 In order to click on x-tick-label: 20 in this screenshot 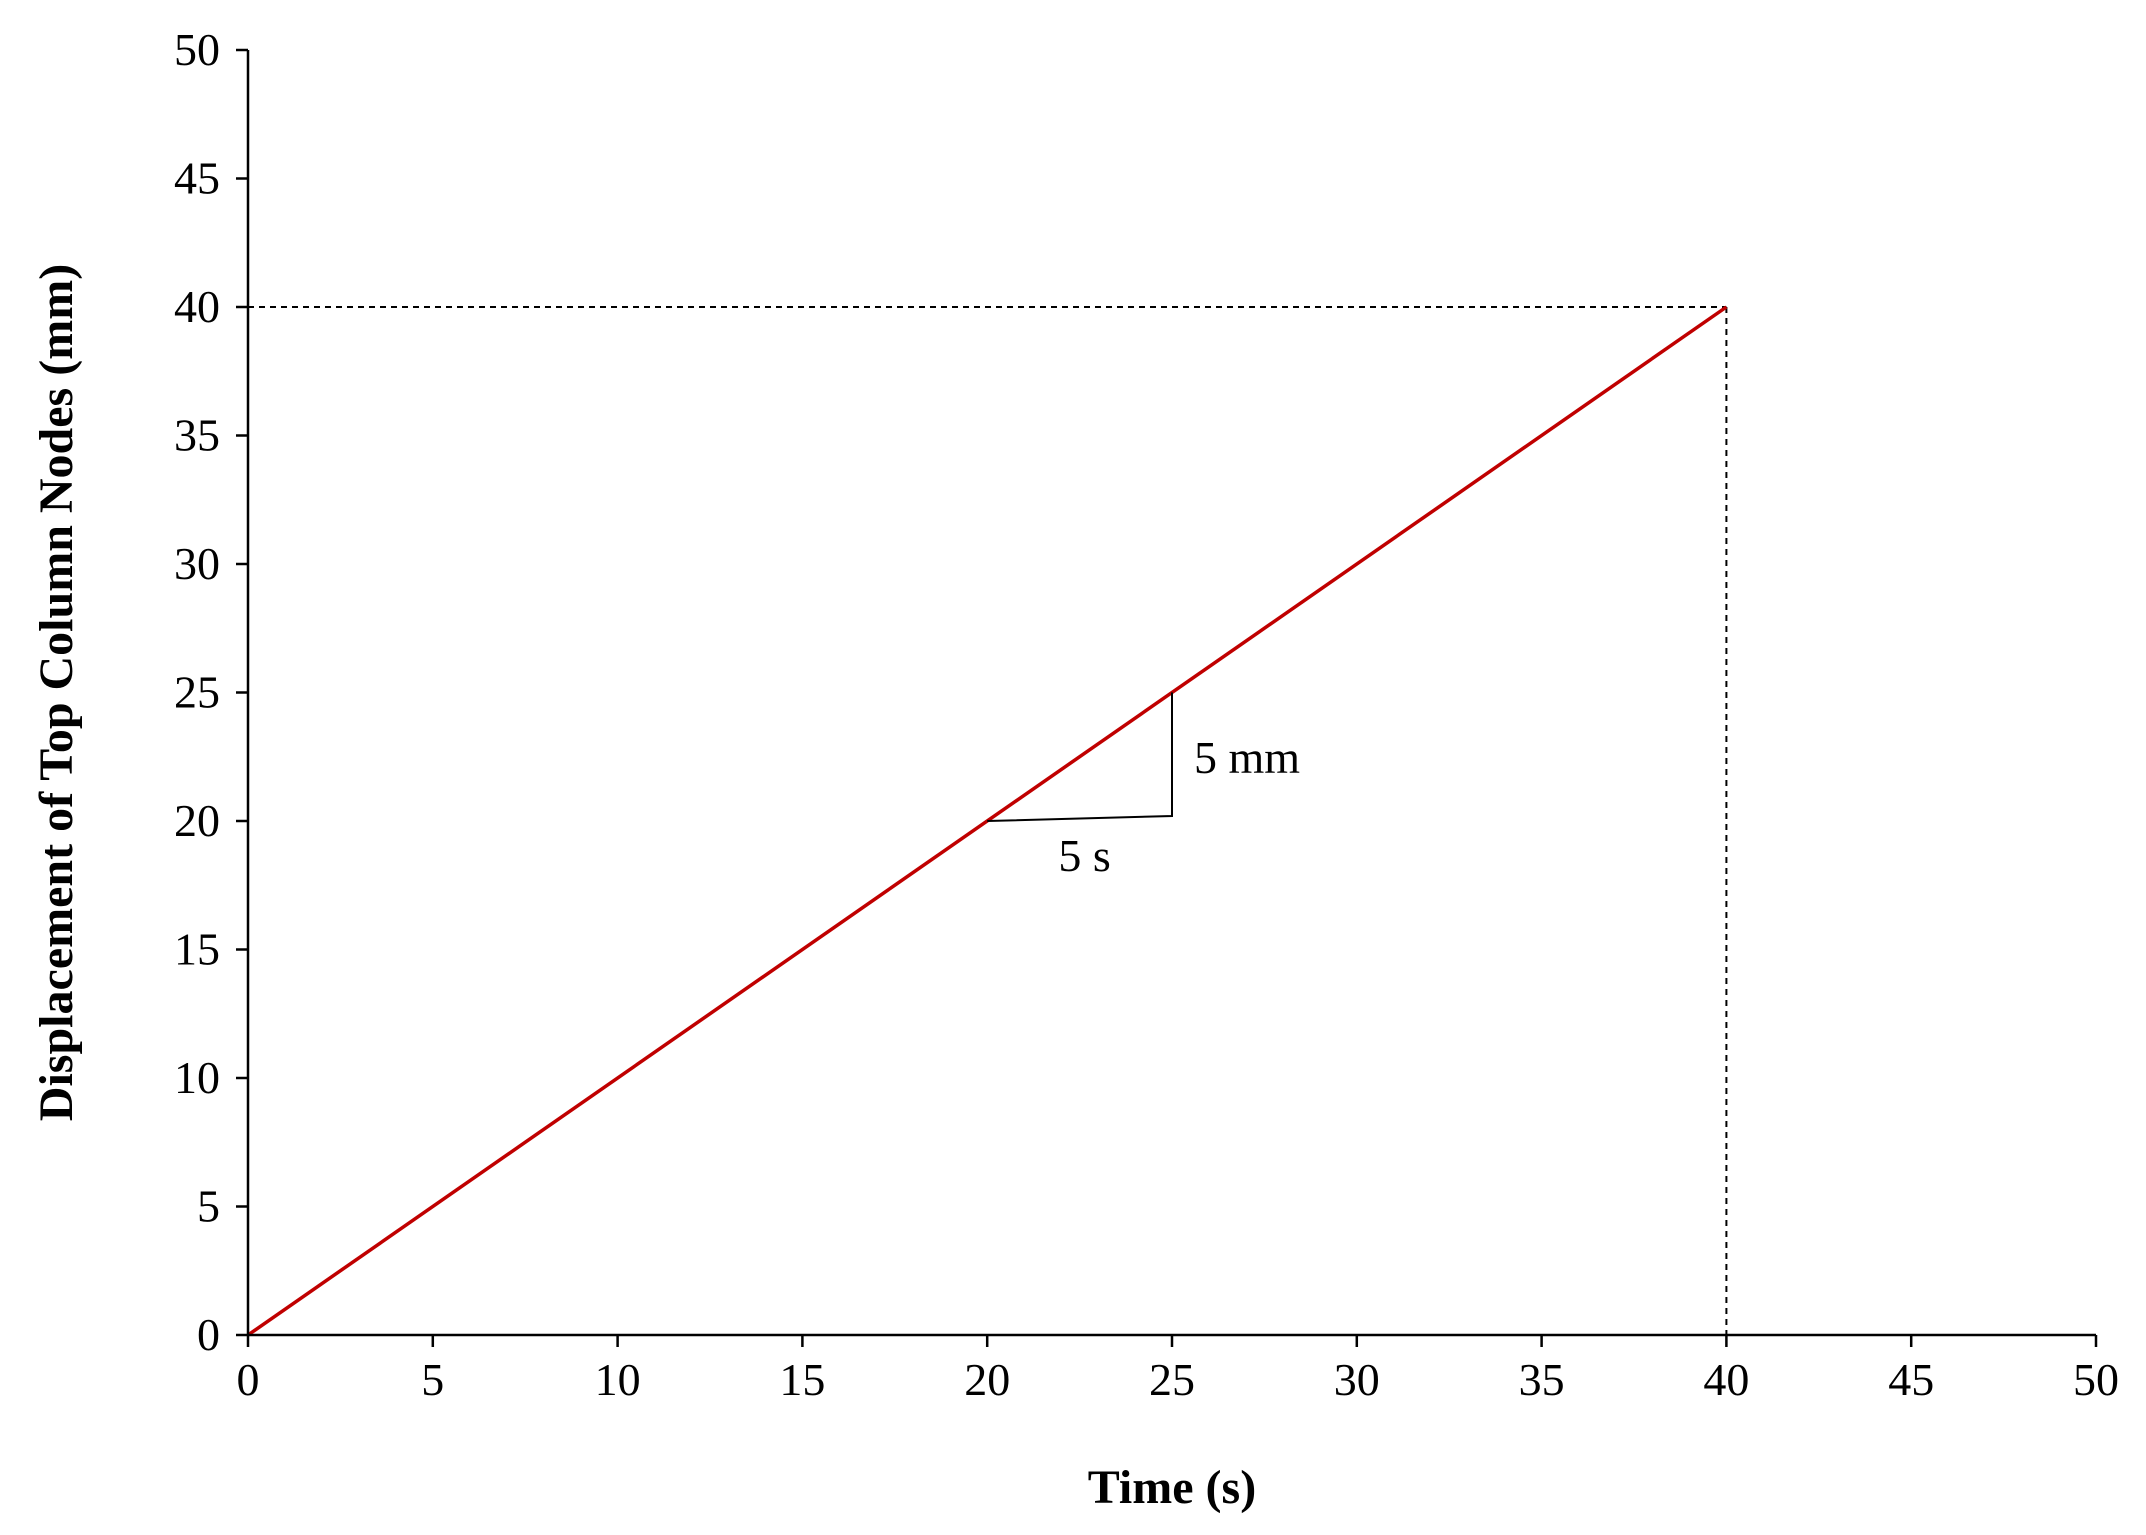, I will do `click(987, 1379)`.